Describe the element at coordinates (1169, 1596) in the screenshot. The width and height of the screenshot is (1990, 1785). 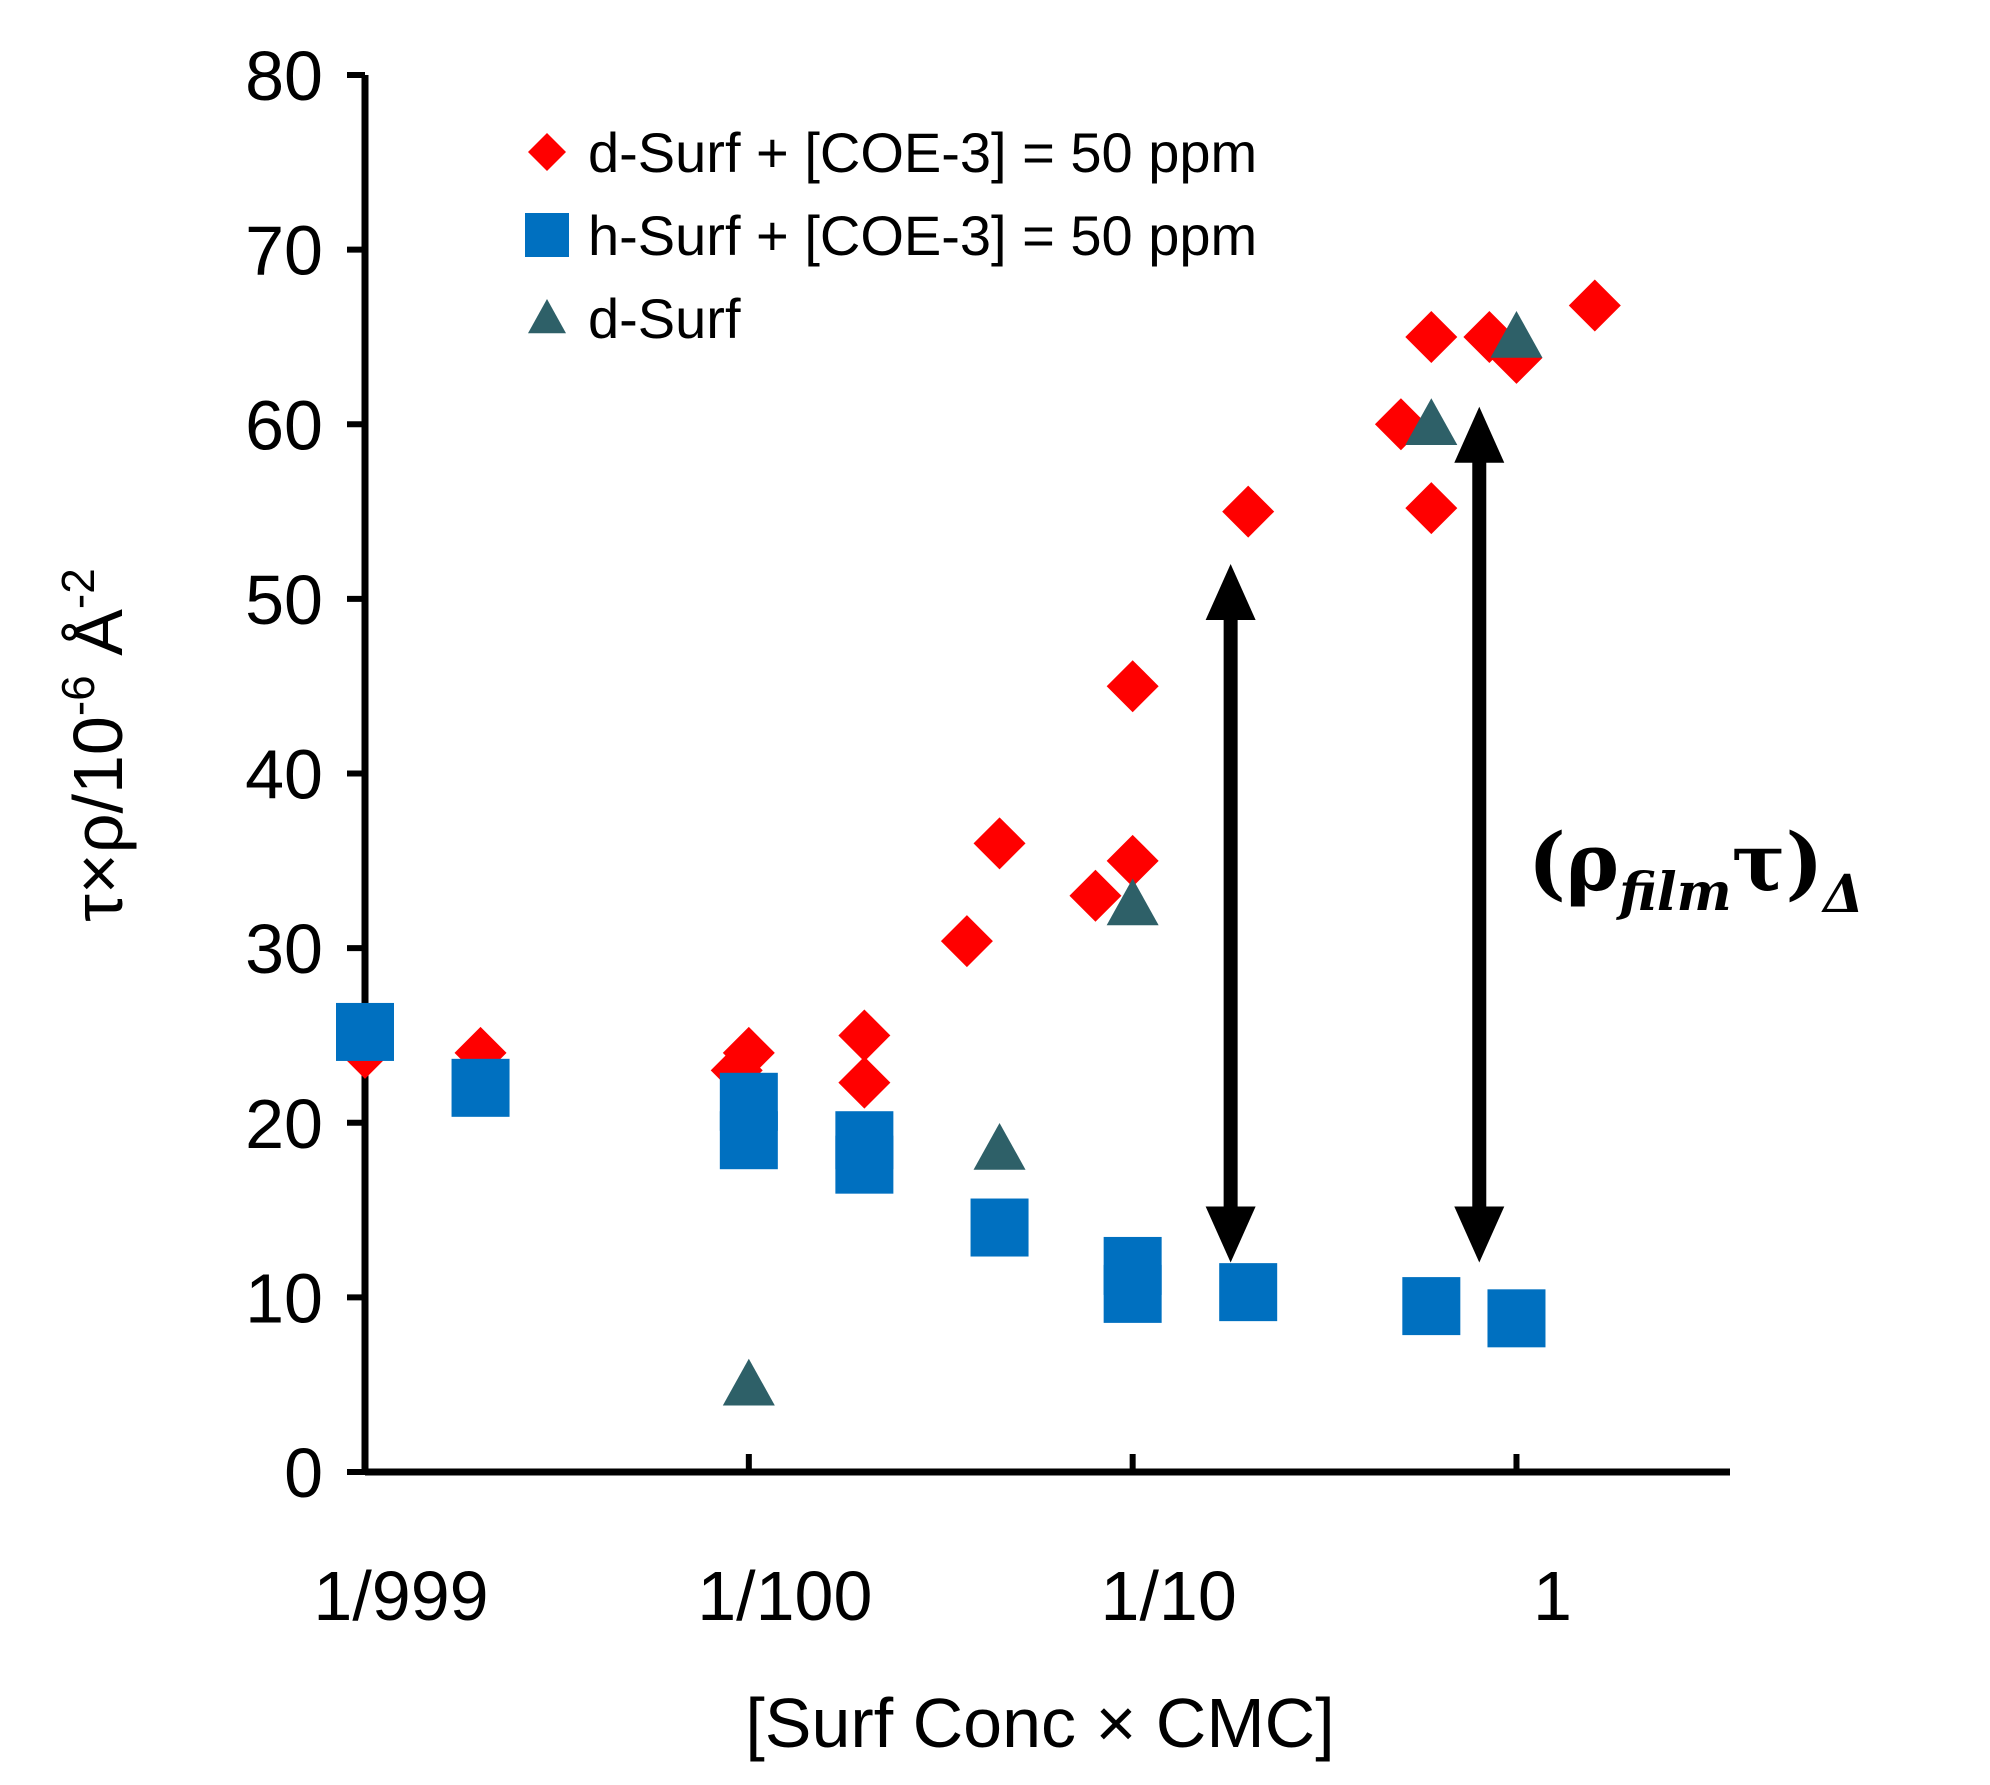
I see `x-tick-label: 1/10` at that location.